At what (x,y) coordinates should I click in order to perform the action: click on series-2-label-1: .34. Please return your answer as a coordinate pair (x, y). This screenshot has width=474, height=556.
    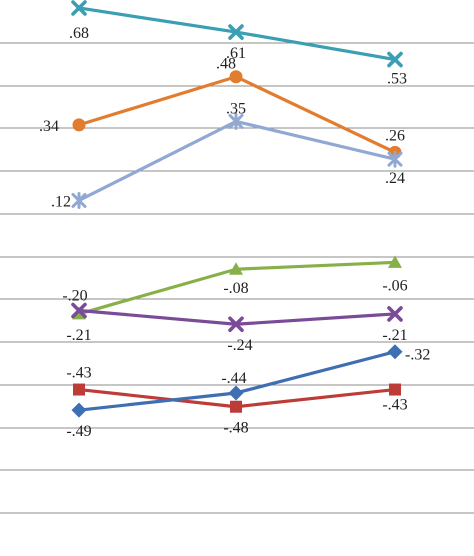
    Looking at the image, I should click on (49, 126).